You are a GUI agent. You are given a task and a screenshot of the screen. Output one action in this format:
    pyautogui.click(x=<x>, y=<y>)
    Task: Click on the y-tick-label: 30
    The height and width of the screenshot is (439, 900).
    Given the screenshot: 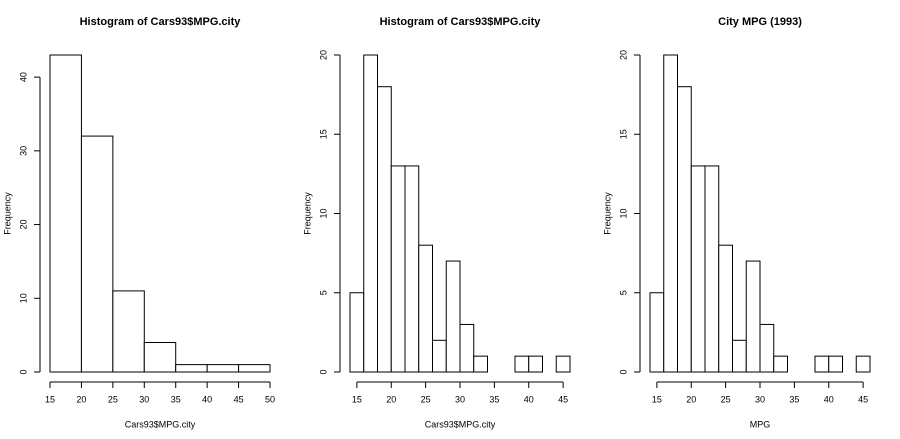 What is the action you would take?
    pyautogui.click(x=23, y=151)
    